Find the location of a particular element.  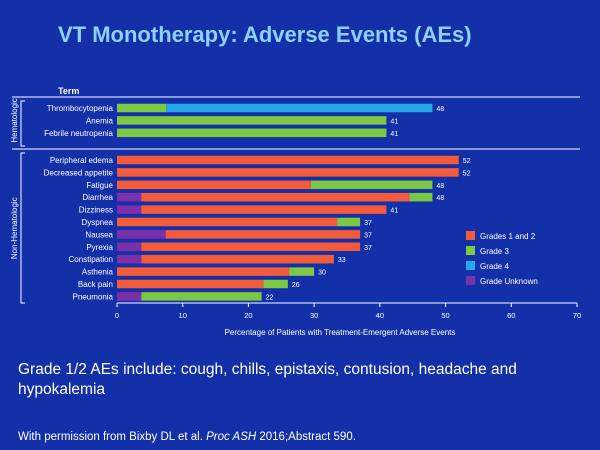

term-label-peripheral-edema: Peripheral edema is located at coordinates (82, 160).